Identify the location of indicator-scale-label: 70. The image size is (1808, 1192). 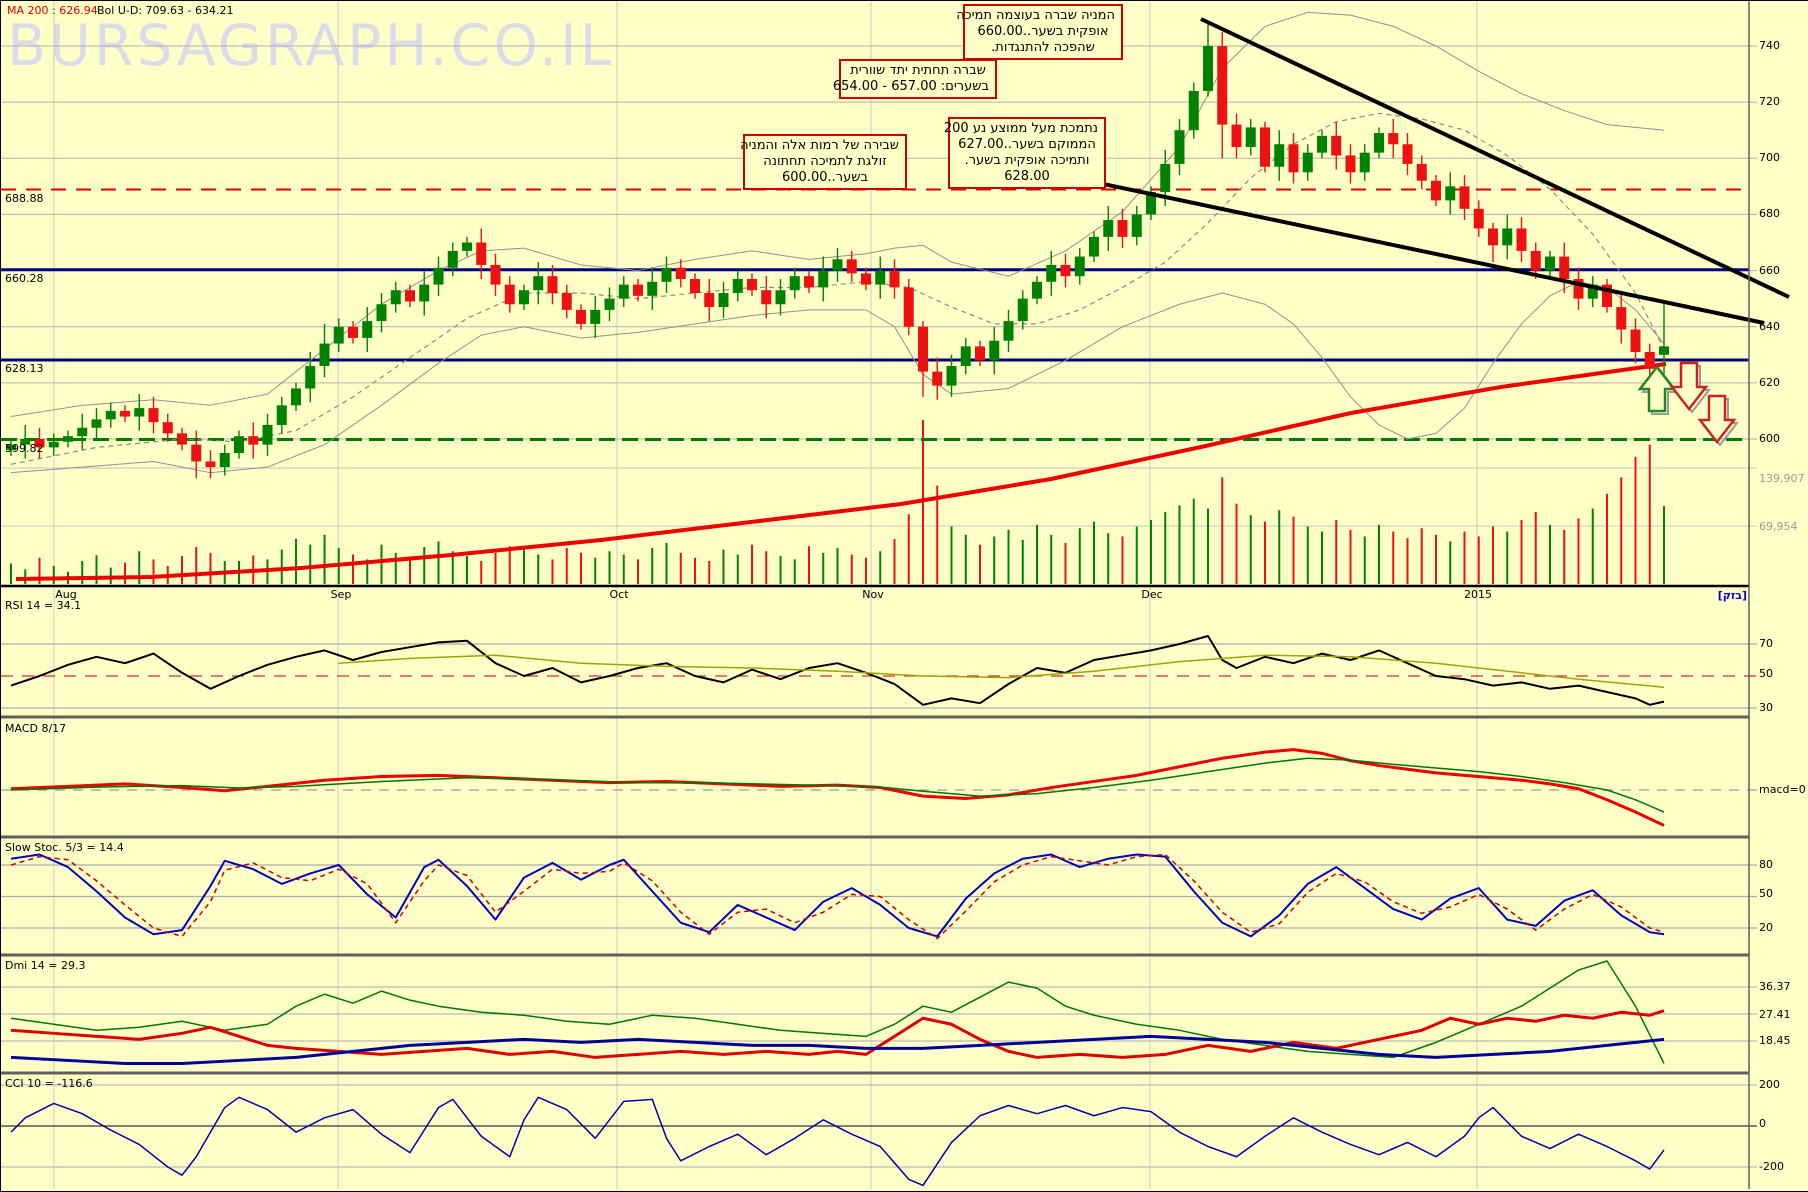
(1766, 643).